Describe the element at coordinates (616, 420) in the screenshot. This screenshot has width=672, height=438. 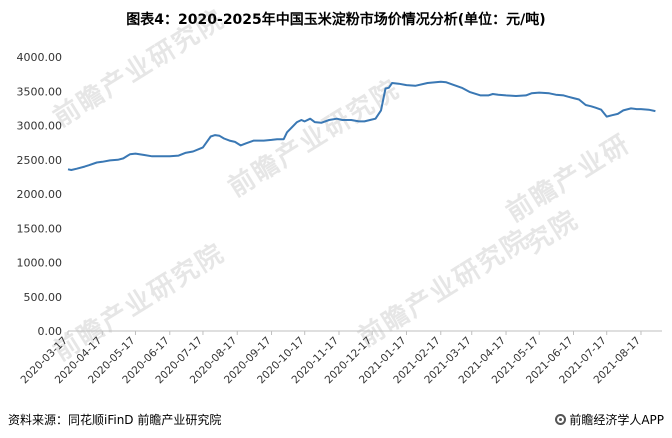
I see `brand-name: 前瞻经济学人APP` at that location.